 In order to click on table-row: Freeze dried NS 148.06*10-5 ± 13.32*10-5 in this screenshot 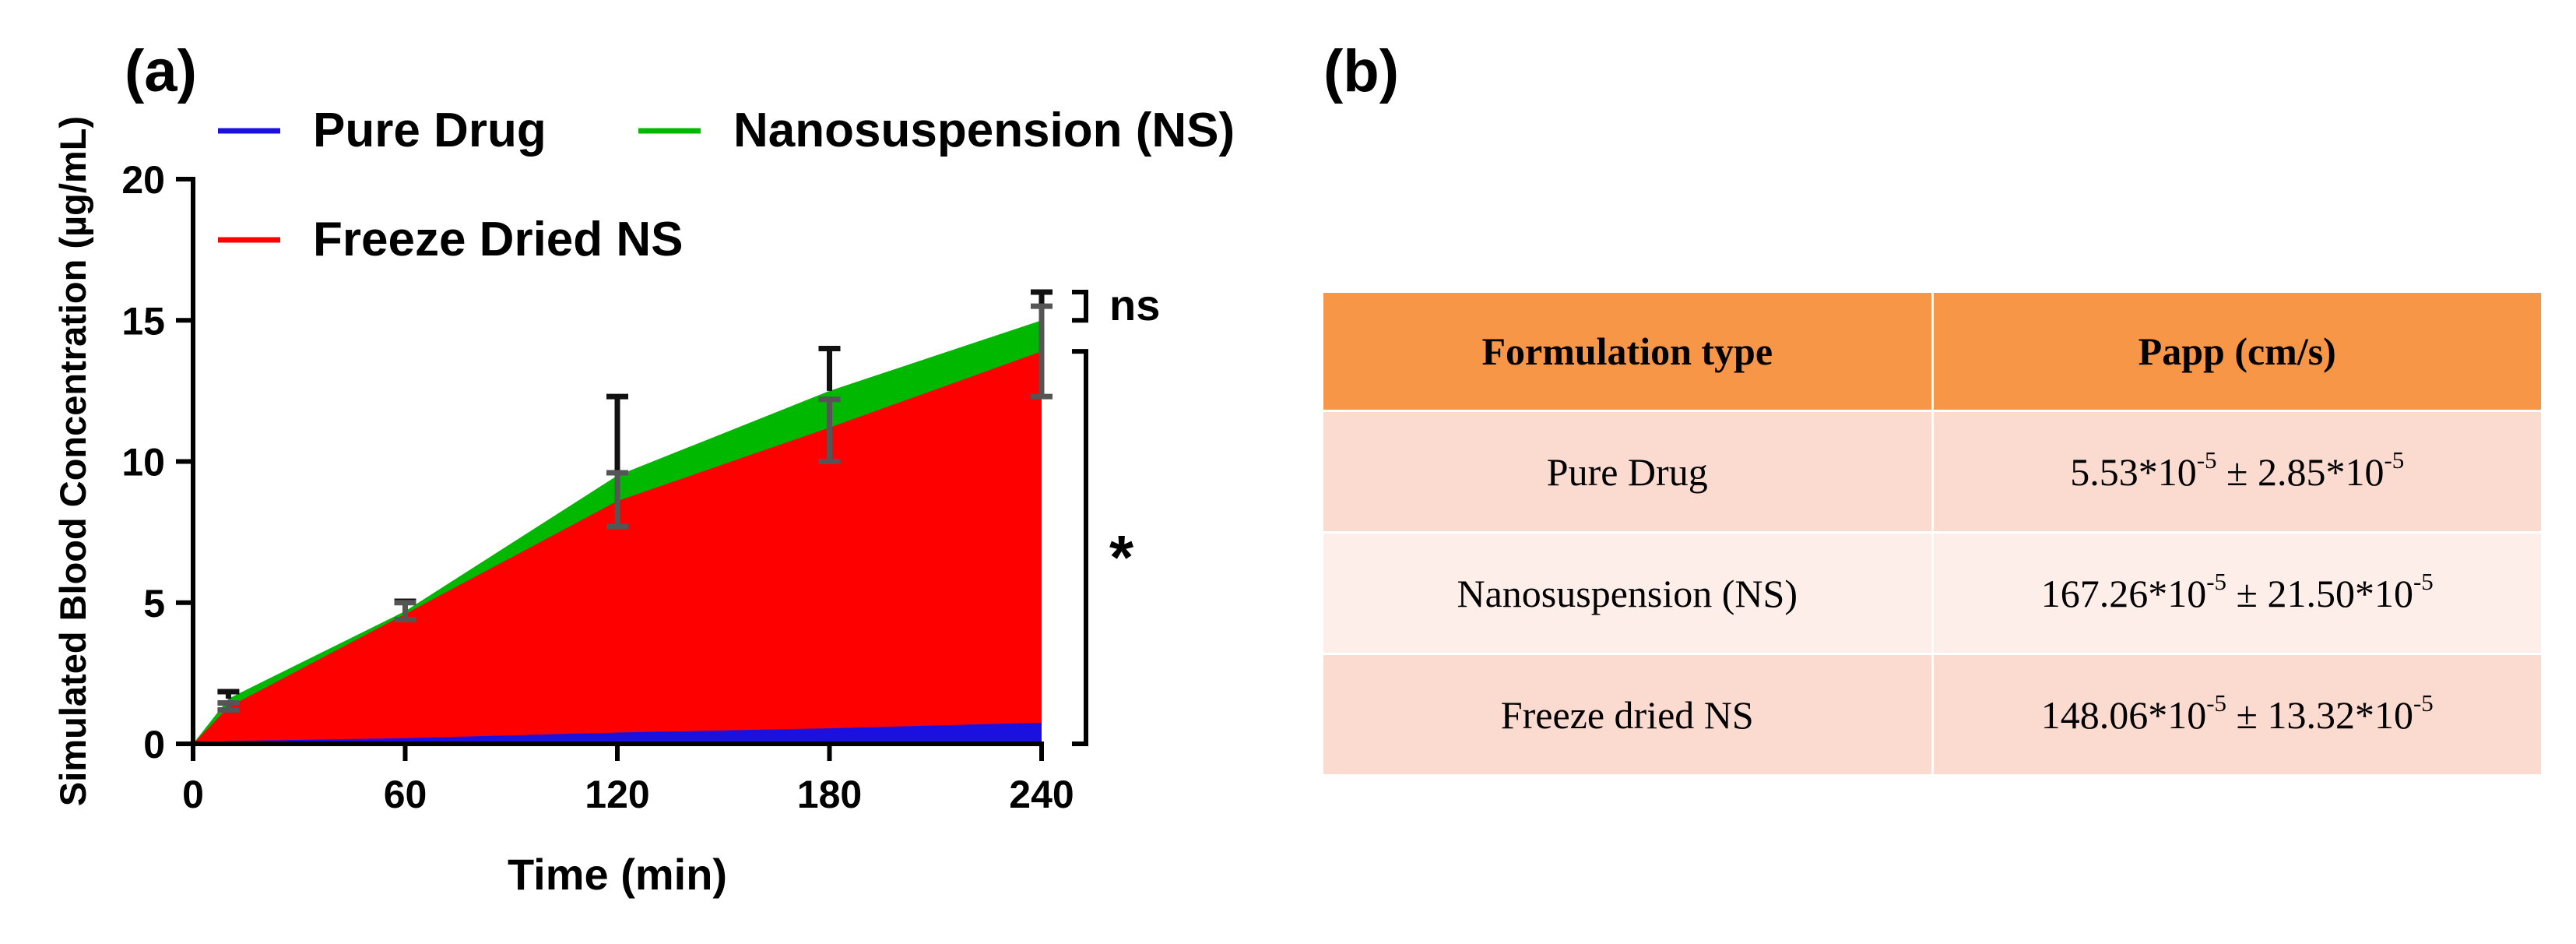, I will do `click(1932, 715)`.